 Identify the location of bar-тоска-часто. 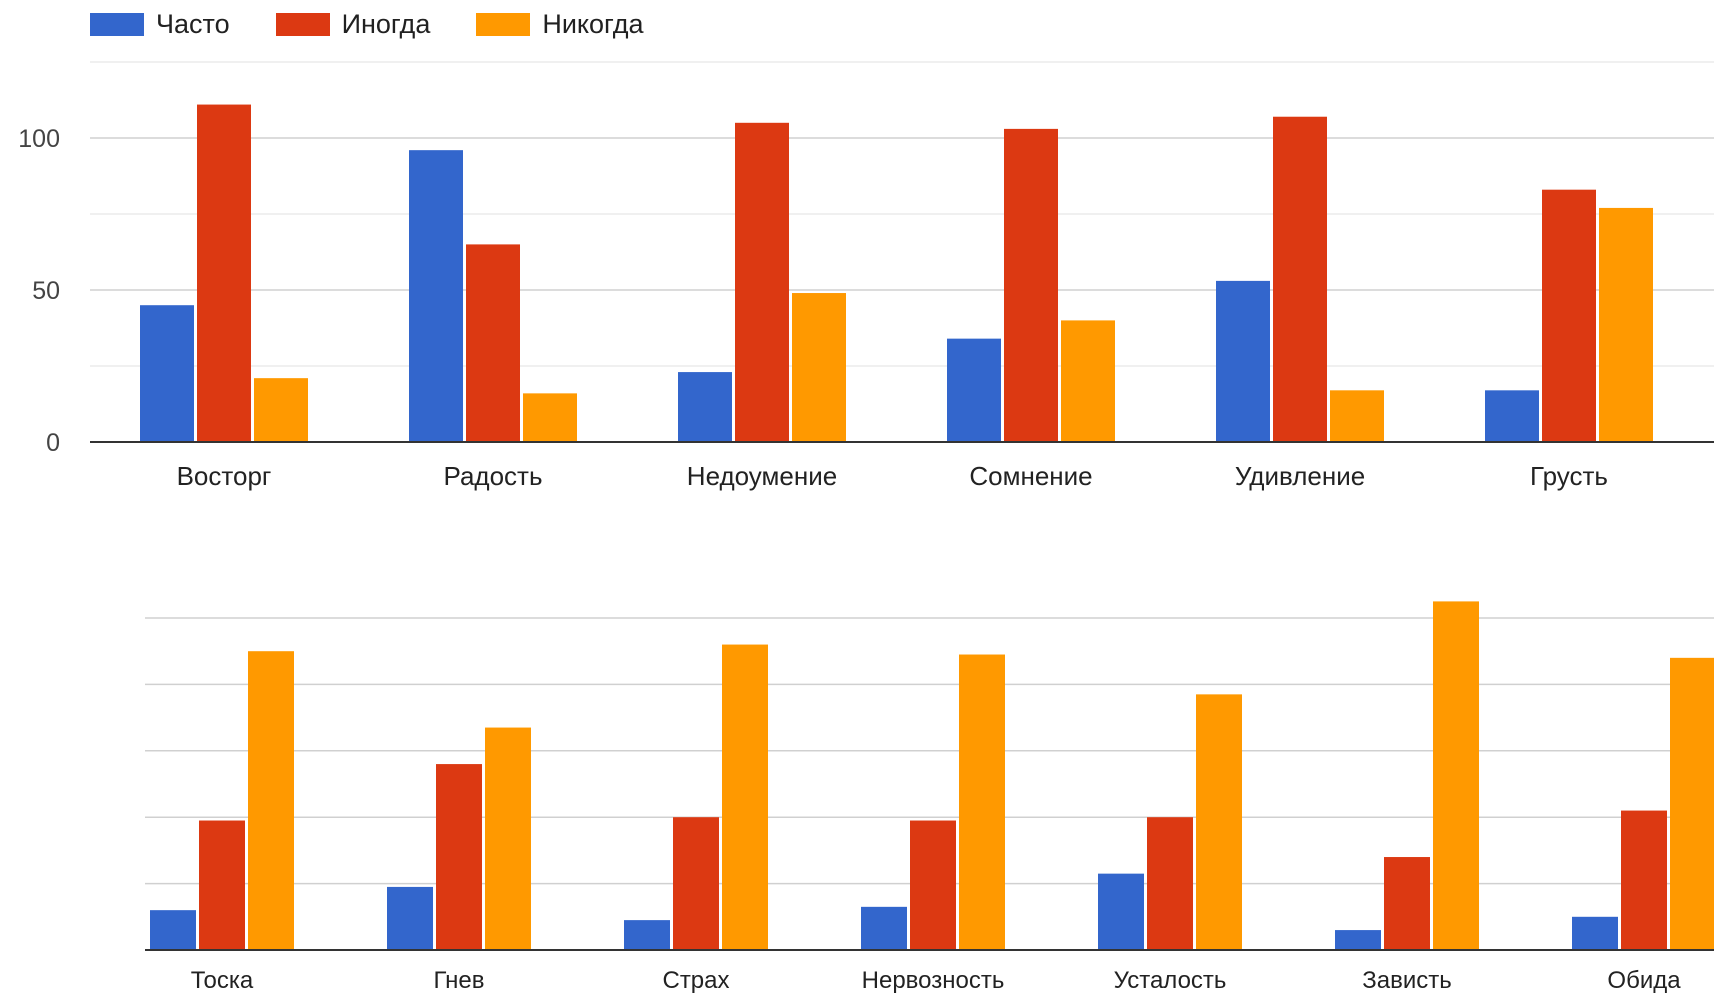
(173, 930).